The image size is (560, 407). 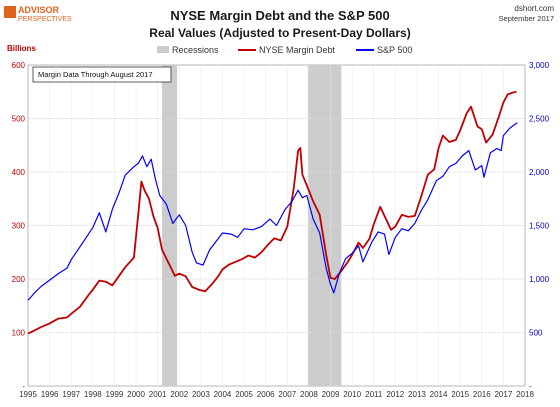 I want to click on annotation-box, so click(x=102, y=74).